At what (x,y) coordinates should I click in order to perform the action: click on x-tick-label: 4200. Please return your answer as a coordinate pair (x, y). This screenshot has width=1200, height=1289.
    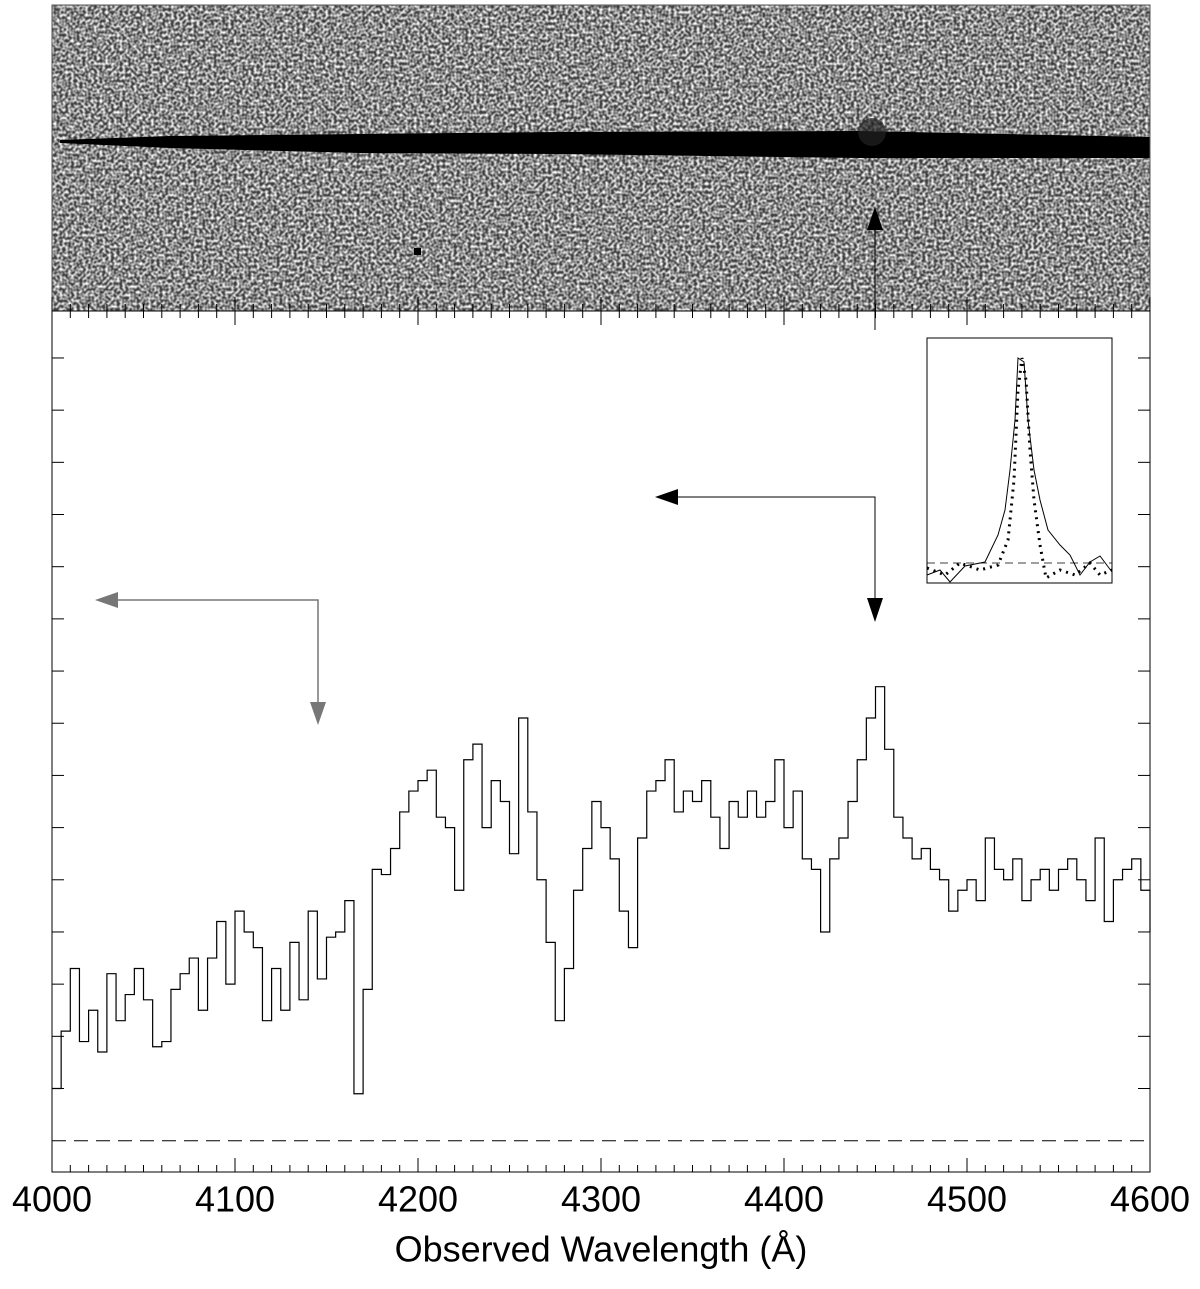
    Looking at the image, I should click on (418, 1199).